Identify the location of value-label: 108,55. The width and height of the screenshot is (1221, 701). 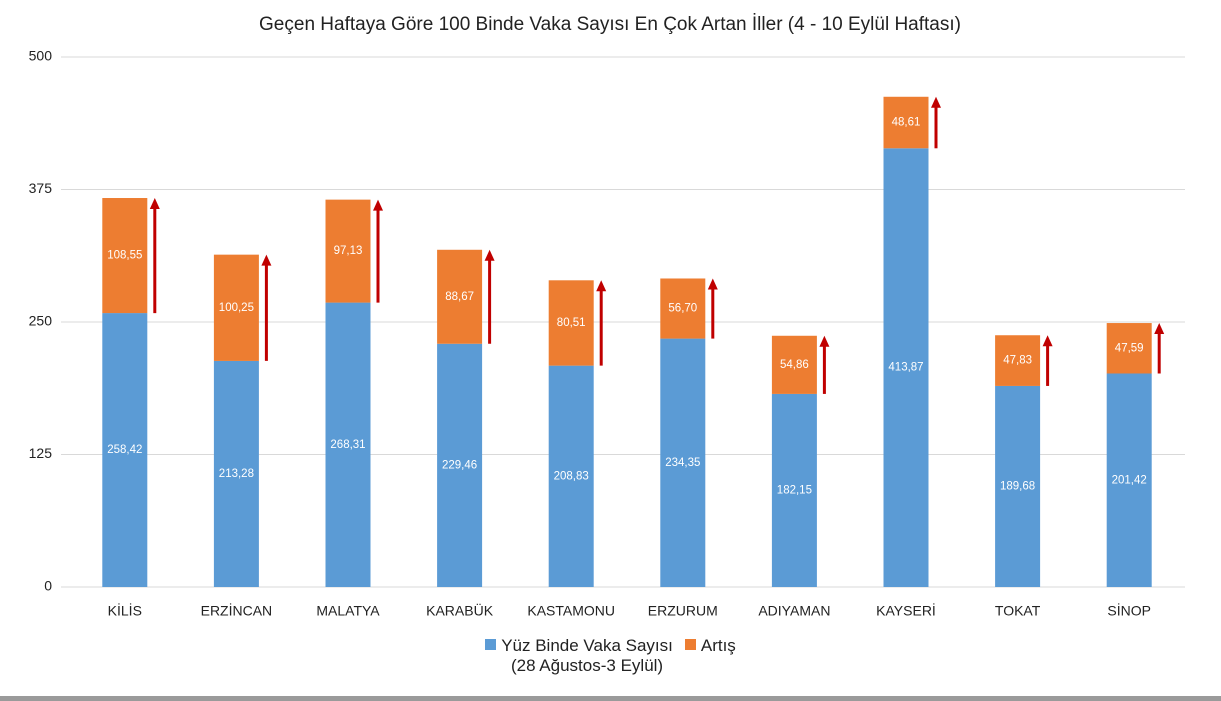
(124, 256).